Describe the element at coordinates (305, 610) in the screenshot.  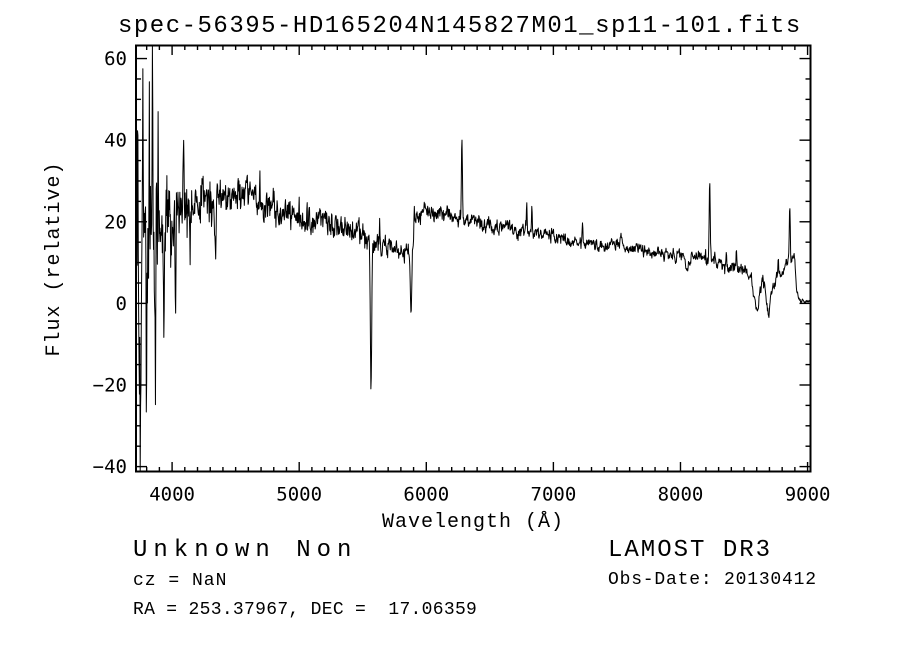
I see `ra-dec-value: RA = 253.37967, DEC = 17.06359` at that location.